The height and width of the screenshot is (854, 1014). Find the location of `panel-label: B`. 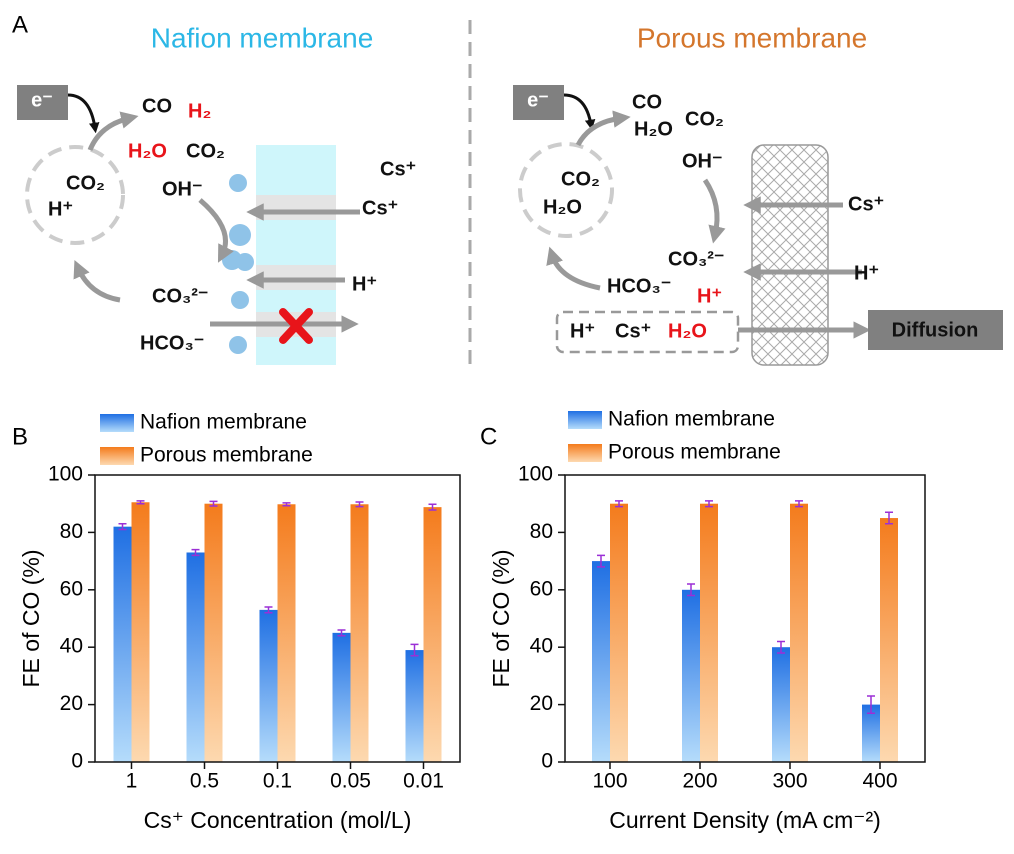

panel-label: B is located at coordinates (20, 436).